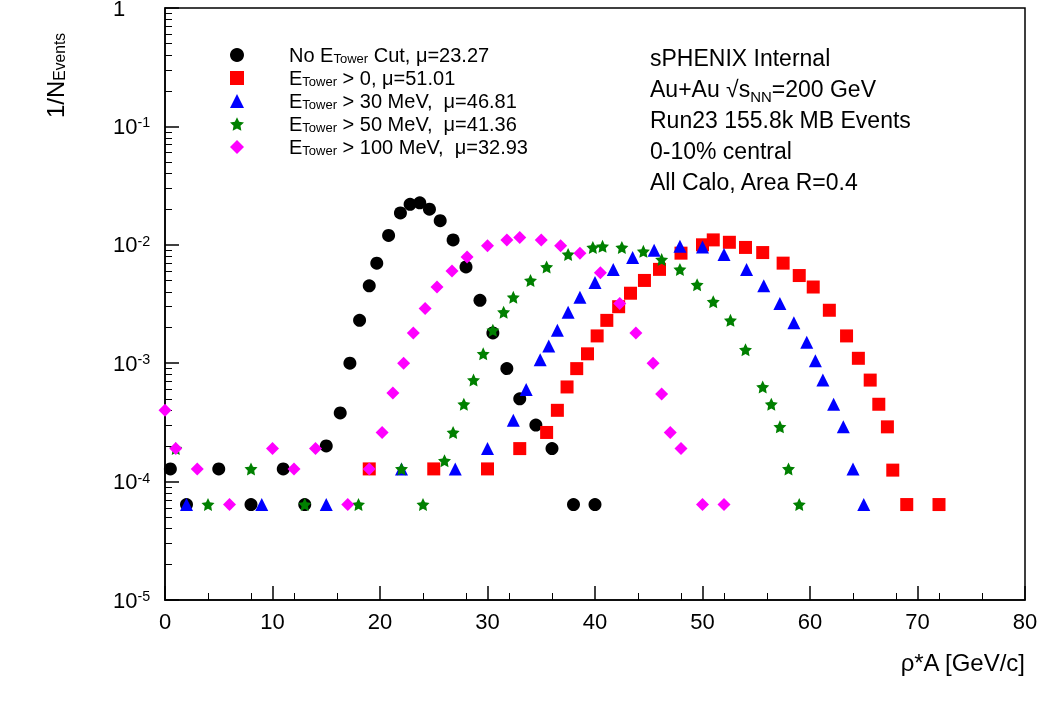 This screenshot has width=1051, height=703. What do you see at coordinates (389, 55) in the screenshot?
I see `legend-label: No ETower Cut, μ=23.27` at bounding box center [389, 55].